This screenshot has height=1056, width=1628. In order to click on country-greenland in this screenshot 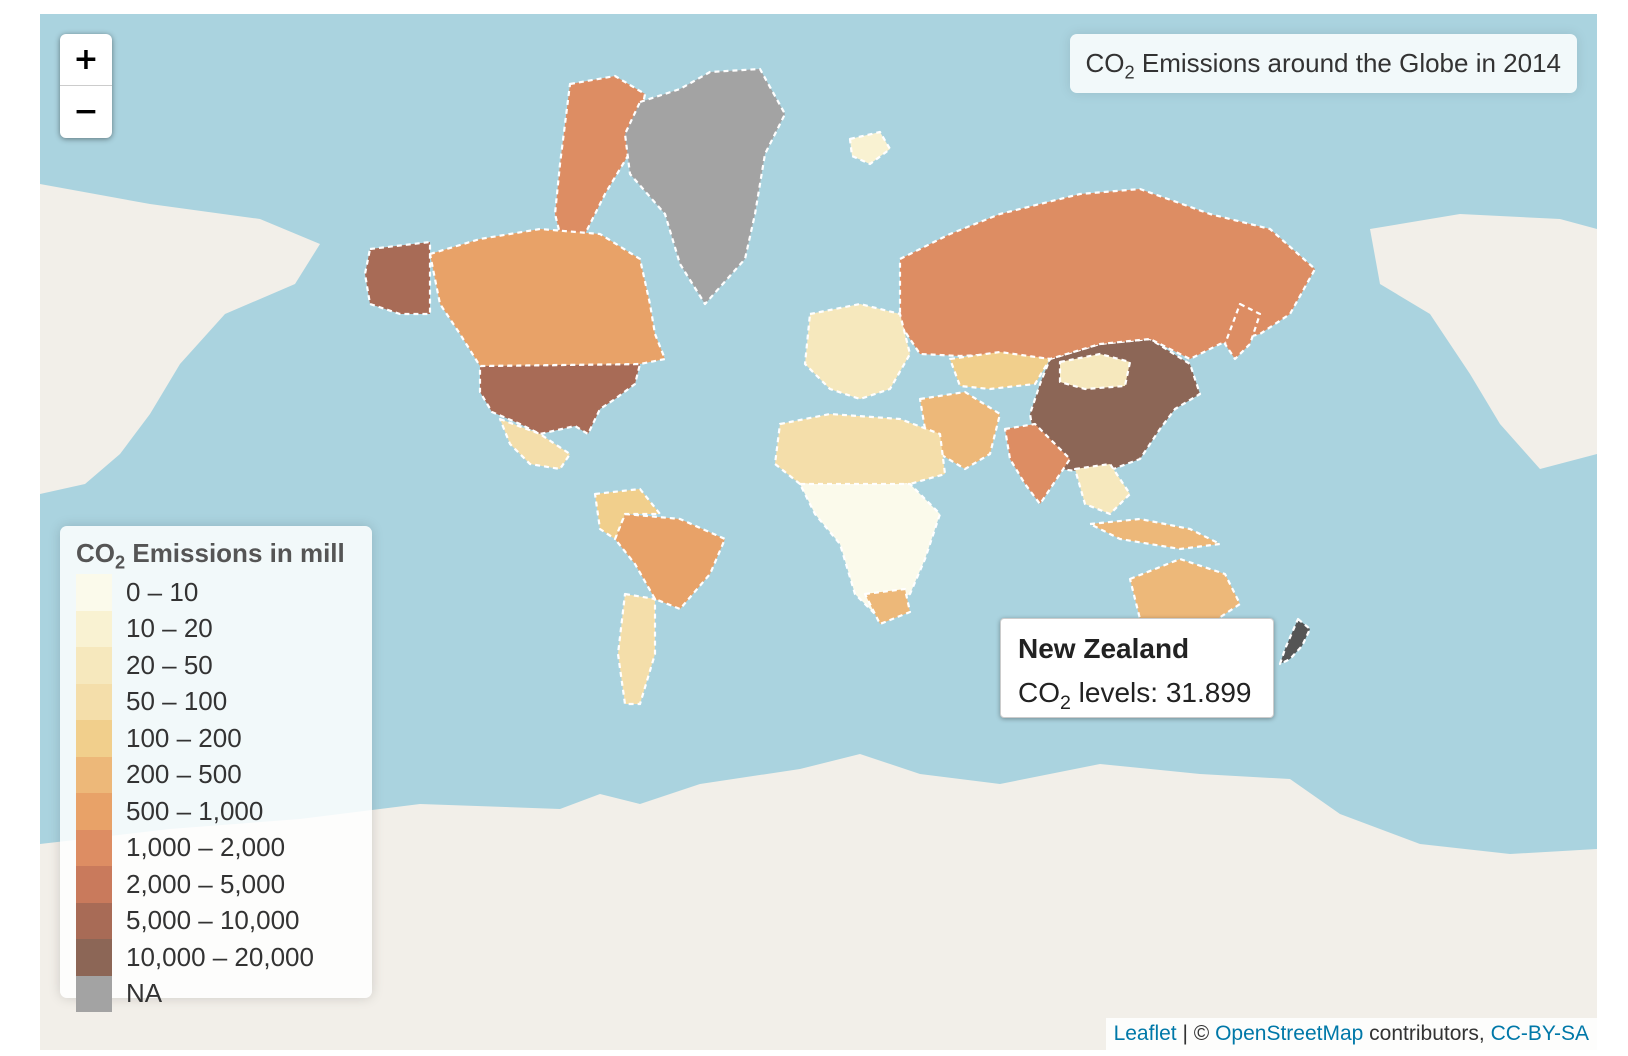, I will do `click(705, 186)`.